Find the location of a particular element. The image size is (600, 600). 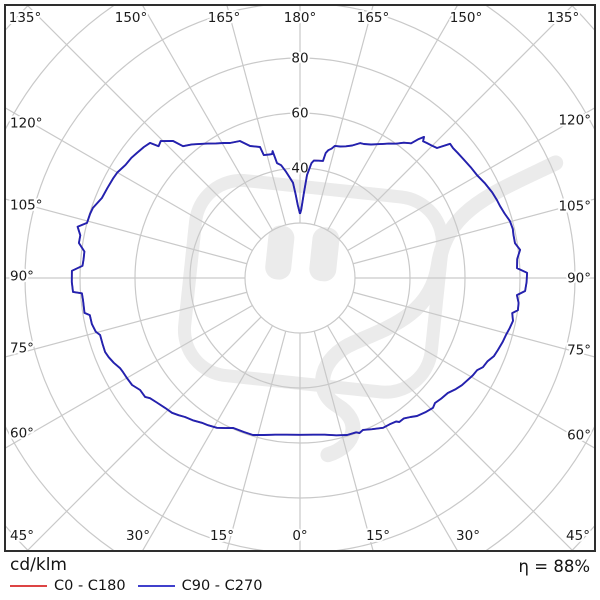

unit-label: cd/klm is located at coordinates (38, 565).